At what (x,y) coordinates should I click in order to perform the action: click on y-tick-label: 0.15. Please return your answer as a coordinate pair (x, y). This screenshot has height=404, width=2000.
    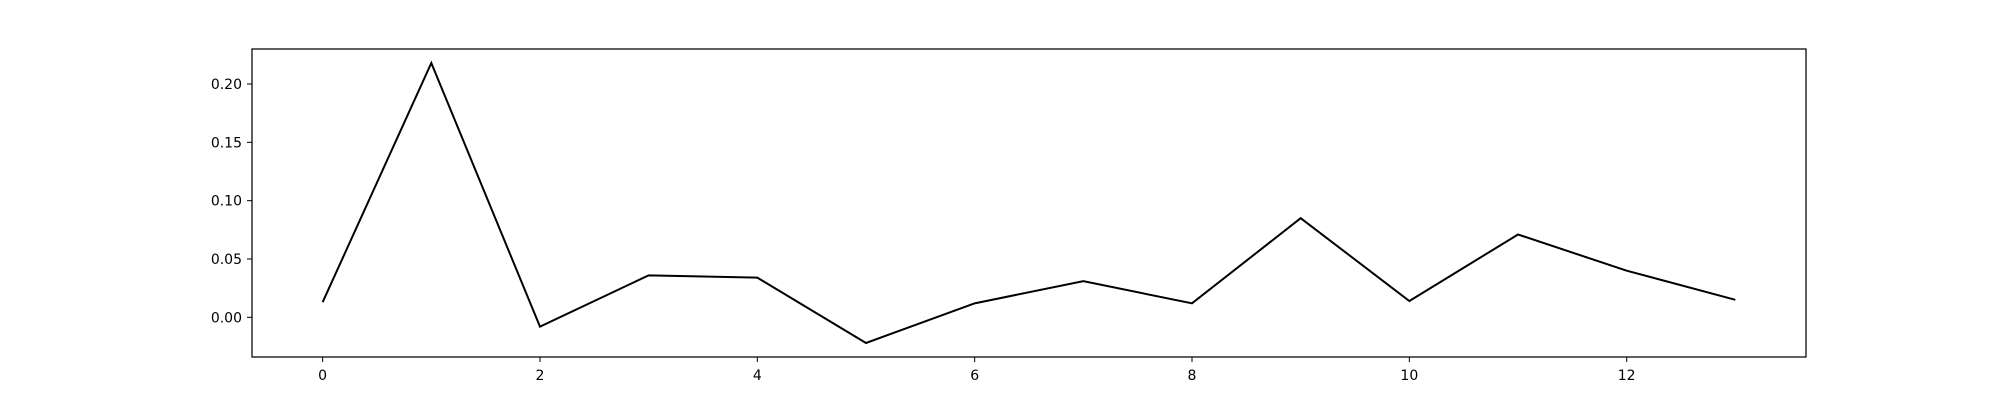
    Looking at the image, I should click on (226, 143).